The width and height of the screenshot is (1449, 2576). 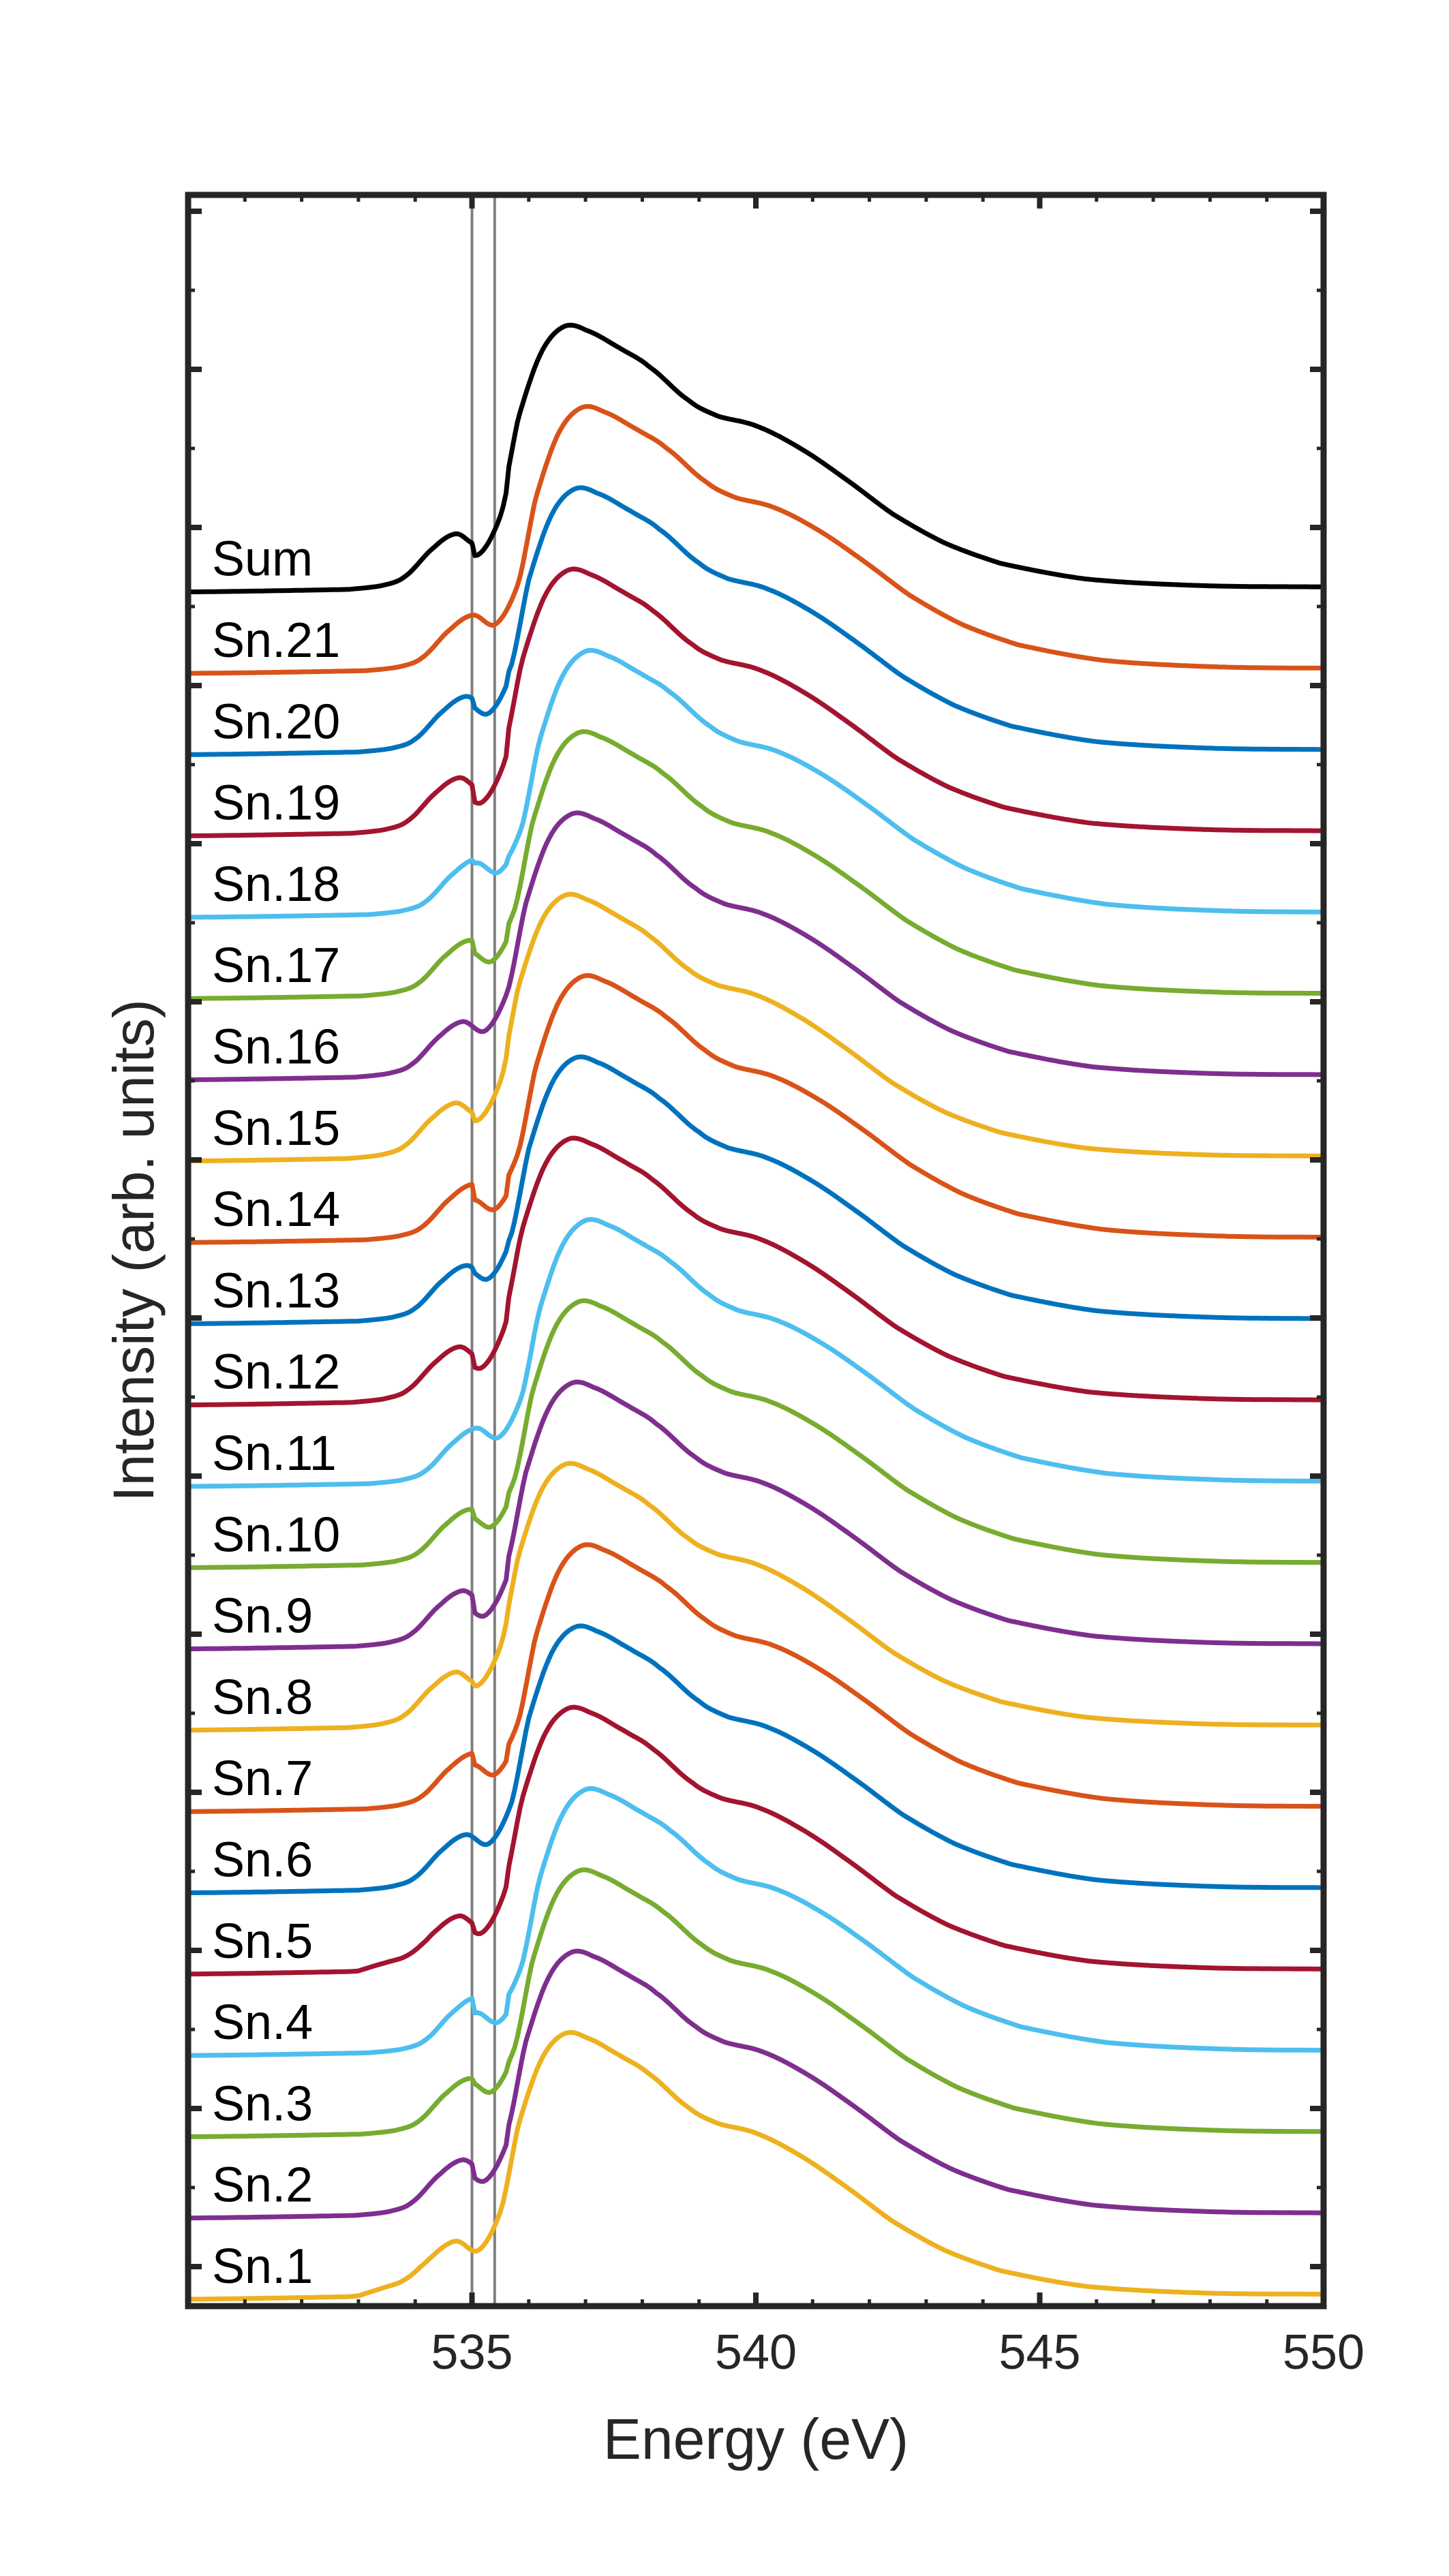 What do you see at coordinates (262, 1860) in the screenshot?
I see `series-label-sn-6: Sn.6` at bounding box center [262, 1860].